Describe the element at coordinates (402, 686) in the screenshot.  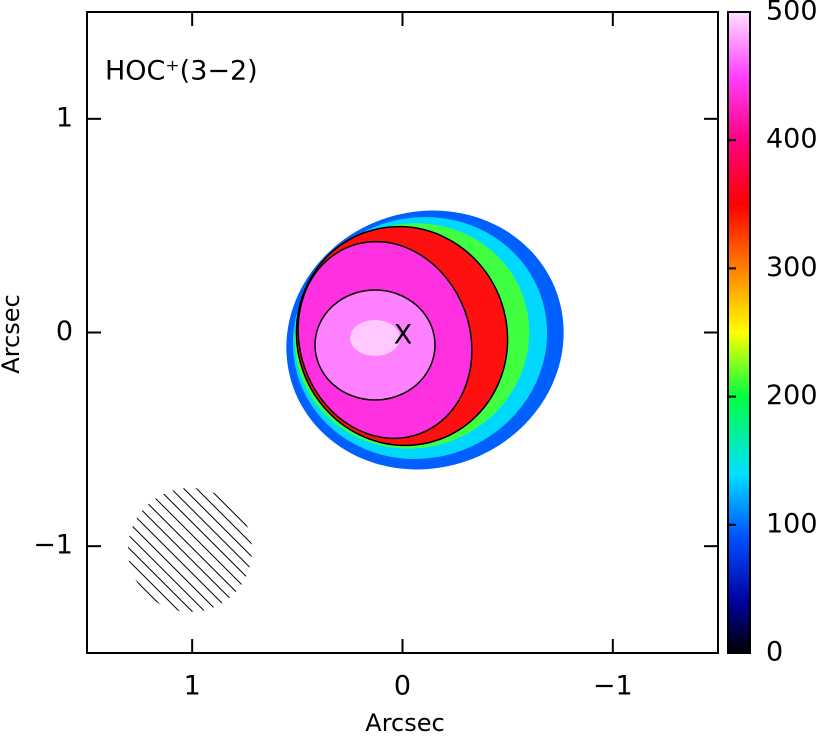
I see `x-tick-label: 0` at that location.